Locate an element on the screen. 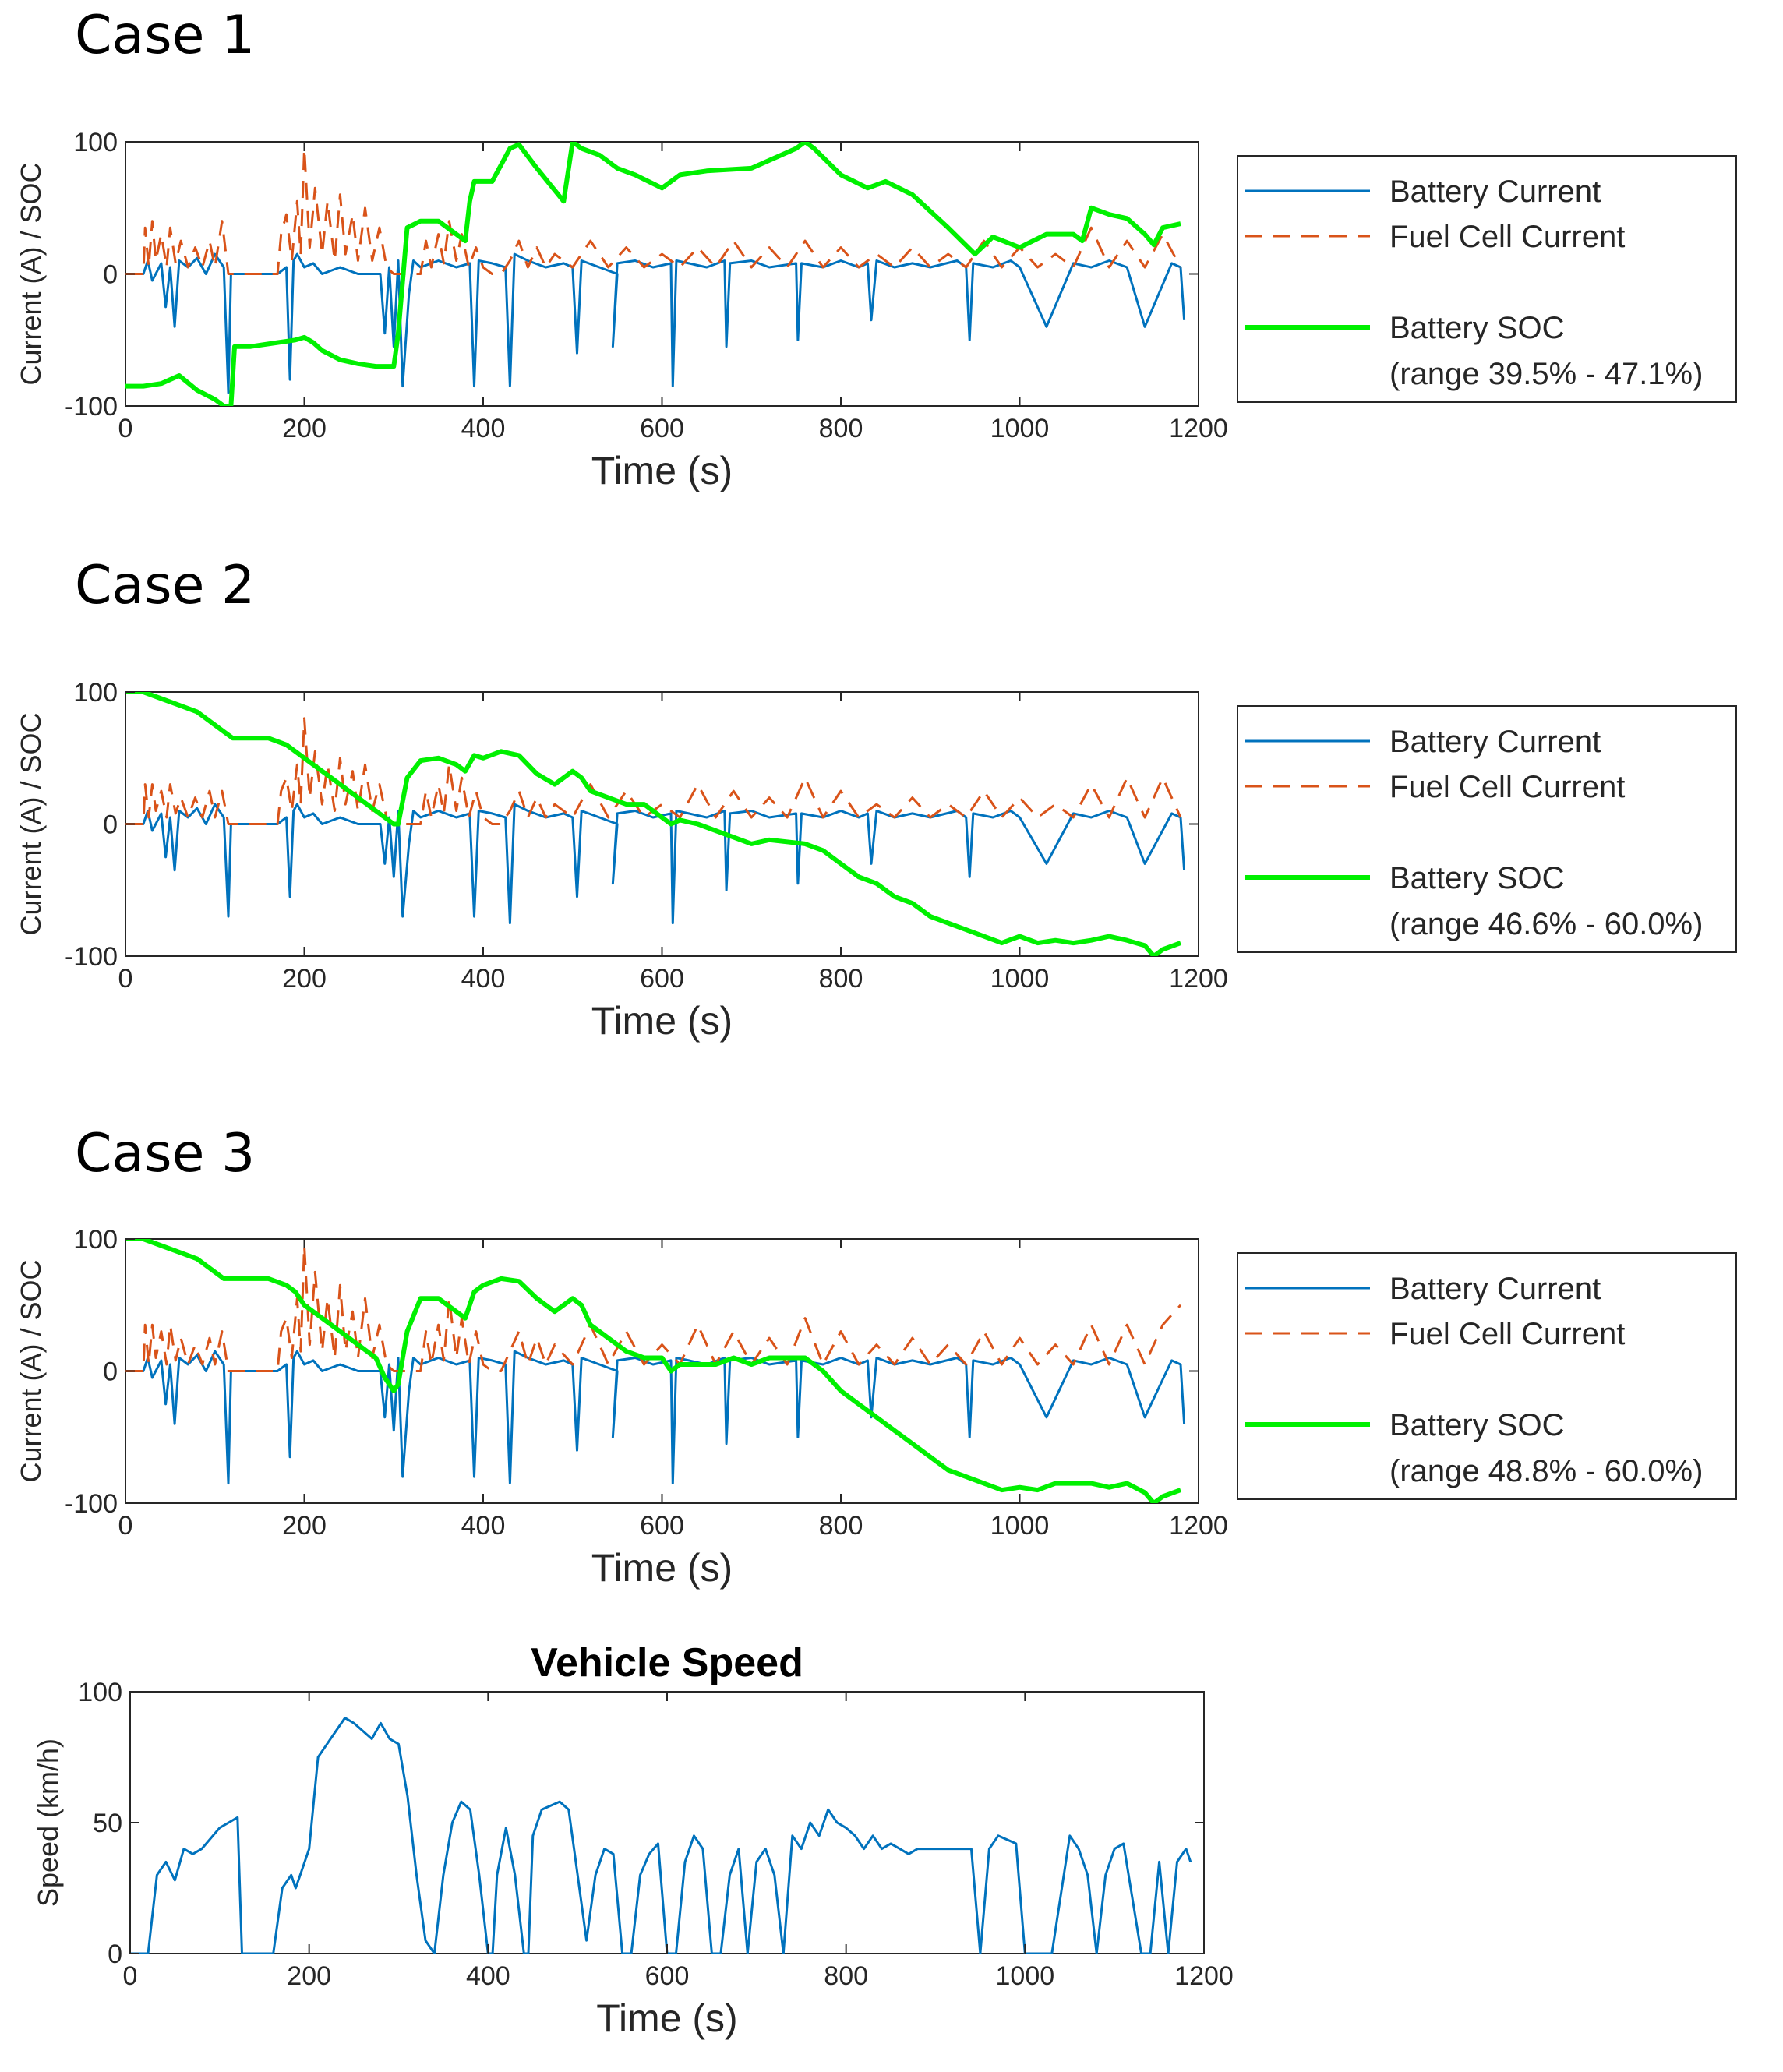  legend-battery-soc-range: (range 48.8% - 60.0%) is located at coordinates (1546, 1471).